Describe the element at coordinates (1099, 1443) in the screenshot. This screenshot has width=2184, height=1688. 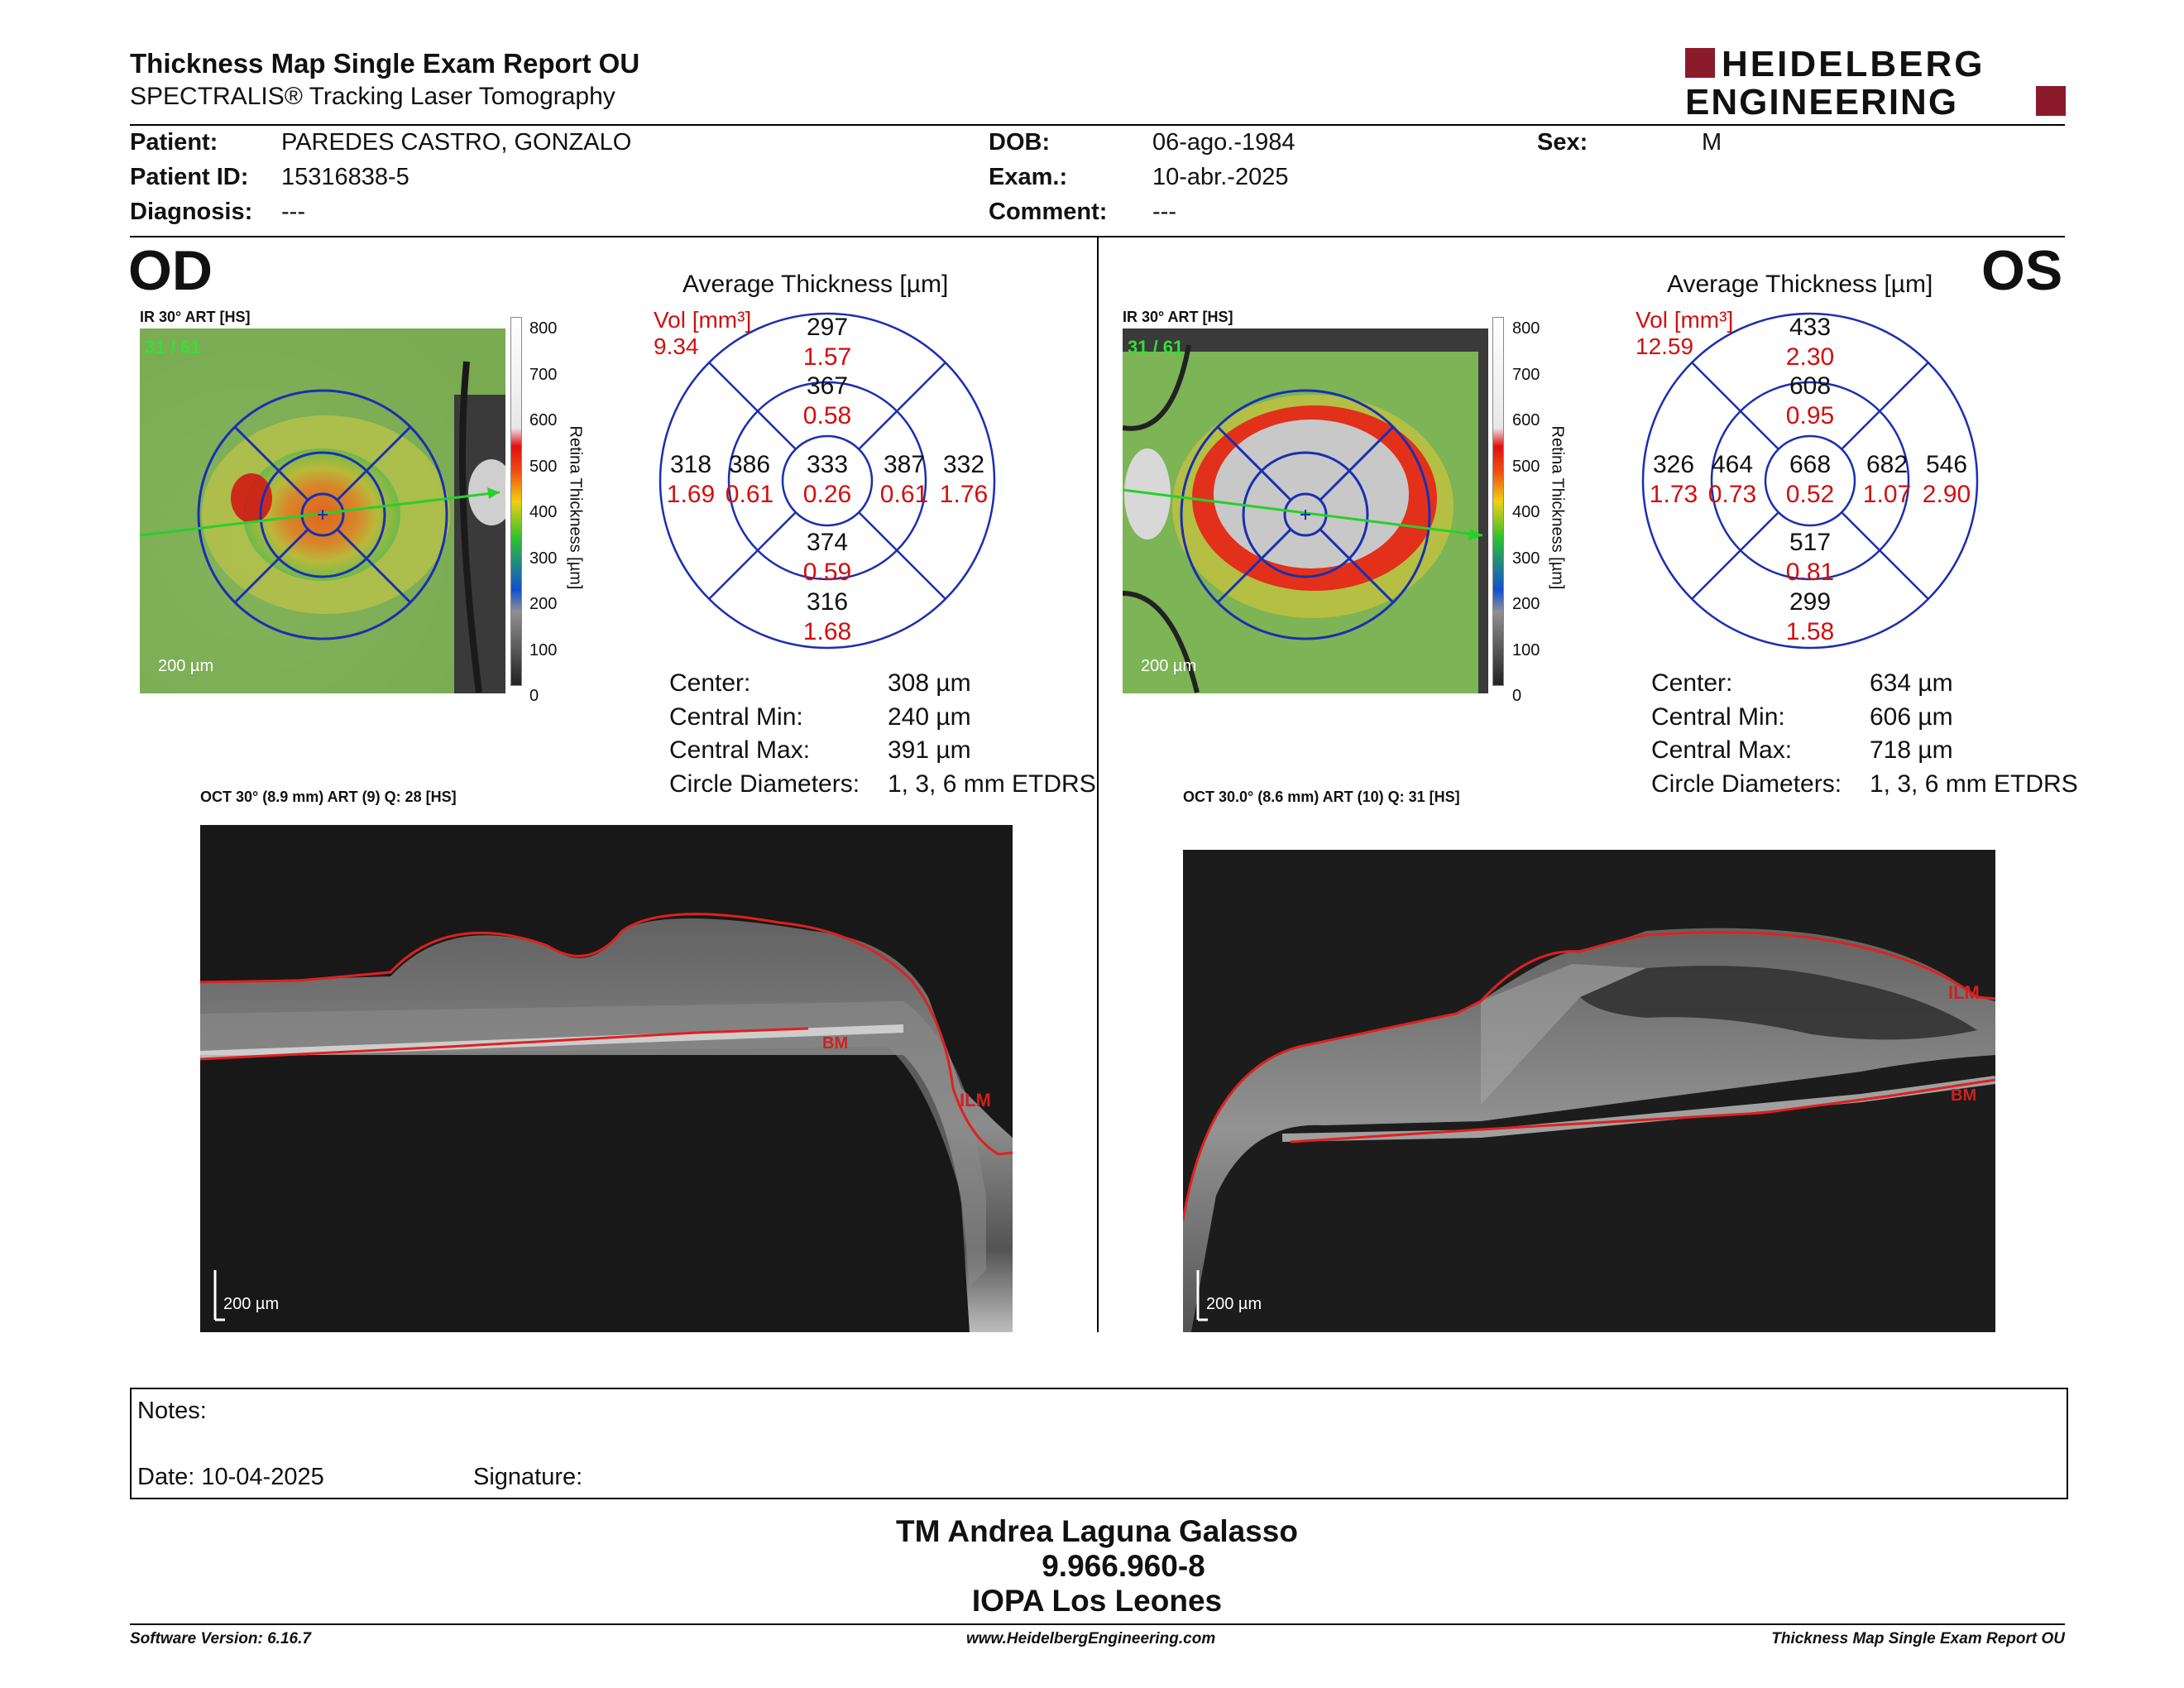
I see `notes-box: Notes: Date: 10-04-2025 Signature:` at that location.